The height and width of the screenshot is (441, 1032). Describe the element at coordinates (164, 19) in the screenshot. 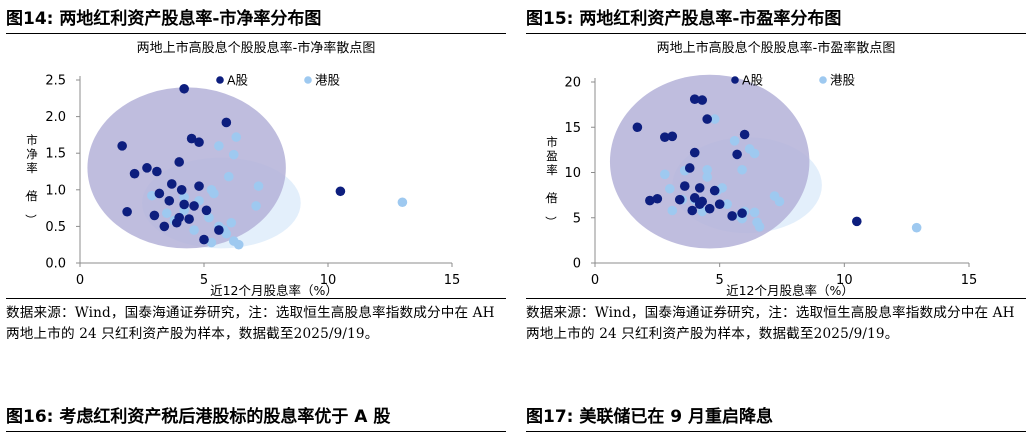

I see `figure-title: 图14: 两地红利资产股息率-市净率分布图` at that location.